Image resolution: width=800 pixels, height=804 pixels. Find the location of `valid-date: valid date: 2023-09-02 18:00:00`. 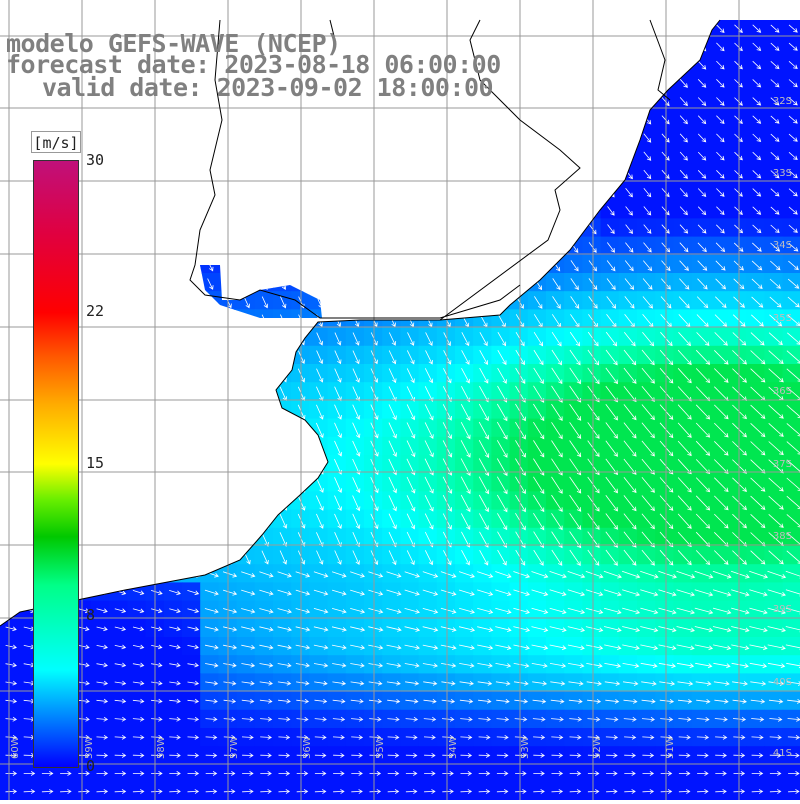

valid-date: valid date: 2023-09-02 18:00:00 is located at coordinates (268, 87).